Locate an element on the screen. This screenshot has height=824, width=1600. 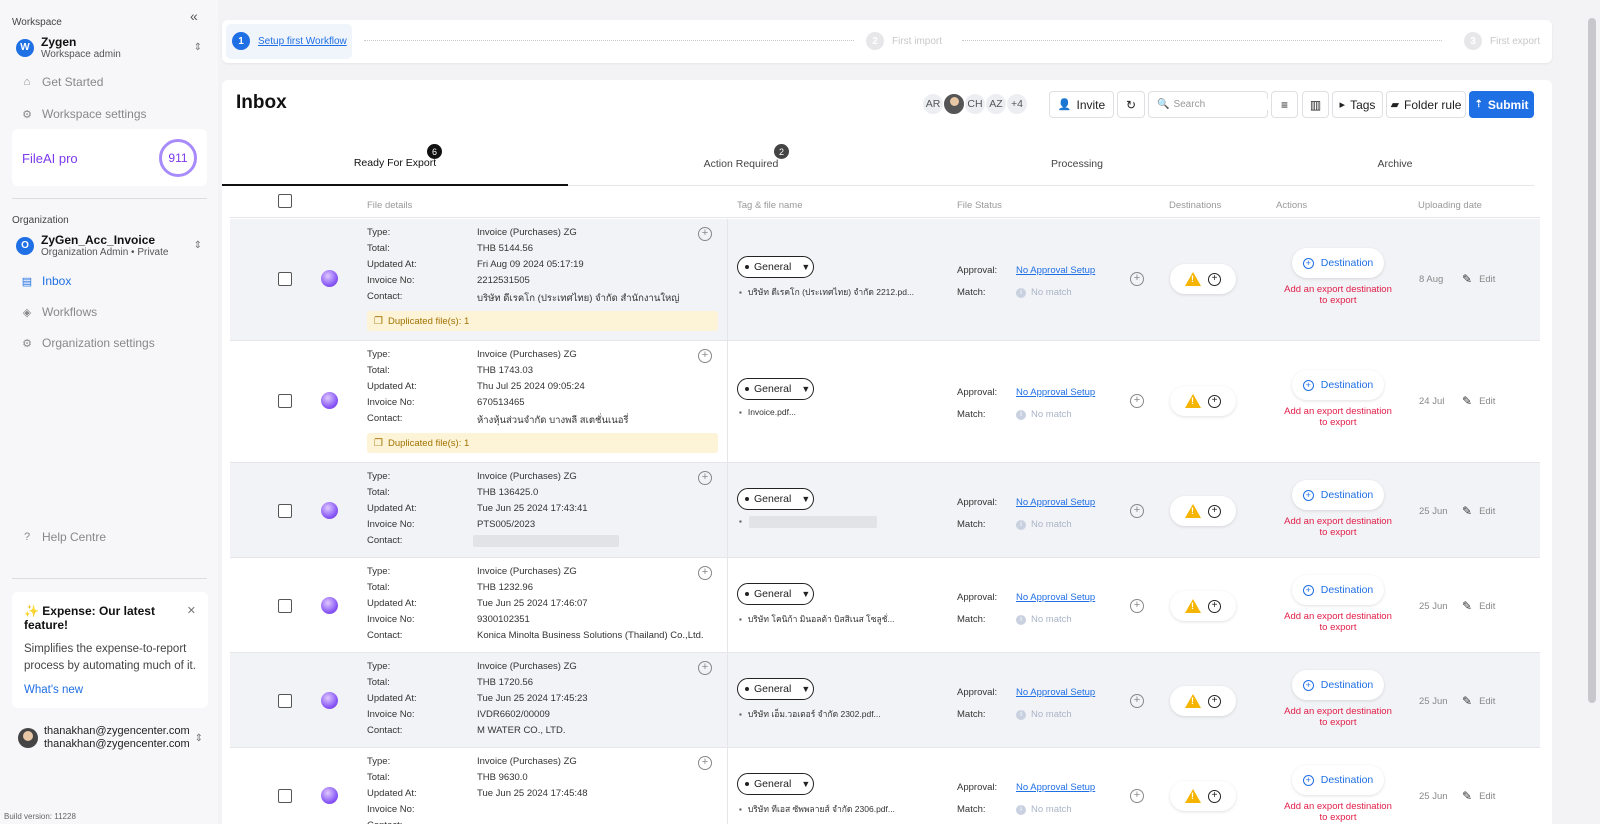
refresh-button: ↻ is located at coordinates (1131, 104).